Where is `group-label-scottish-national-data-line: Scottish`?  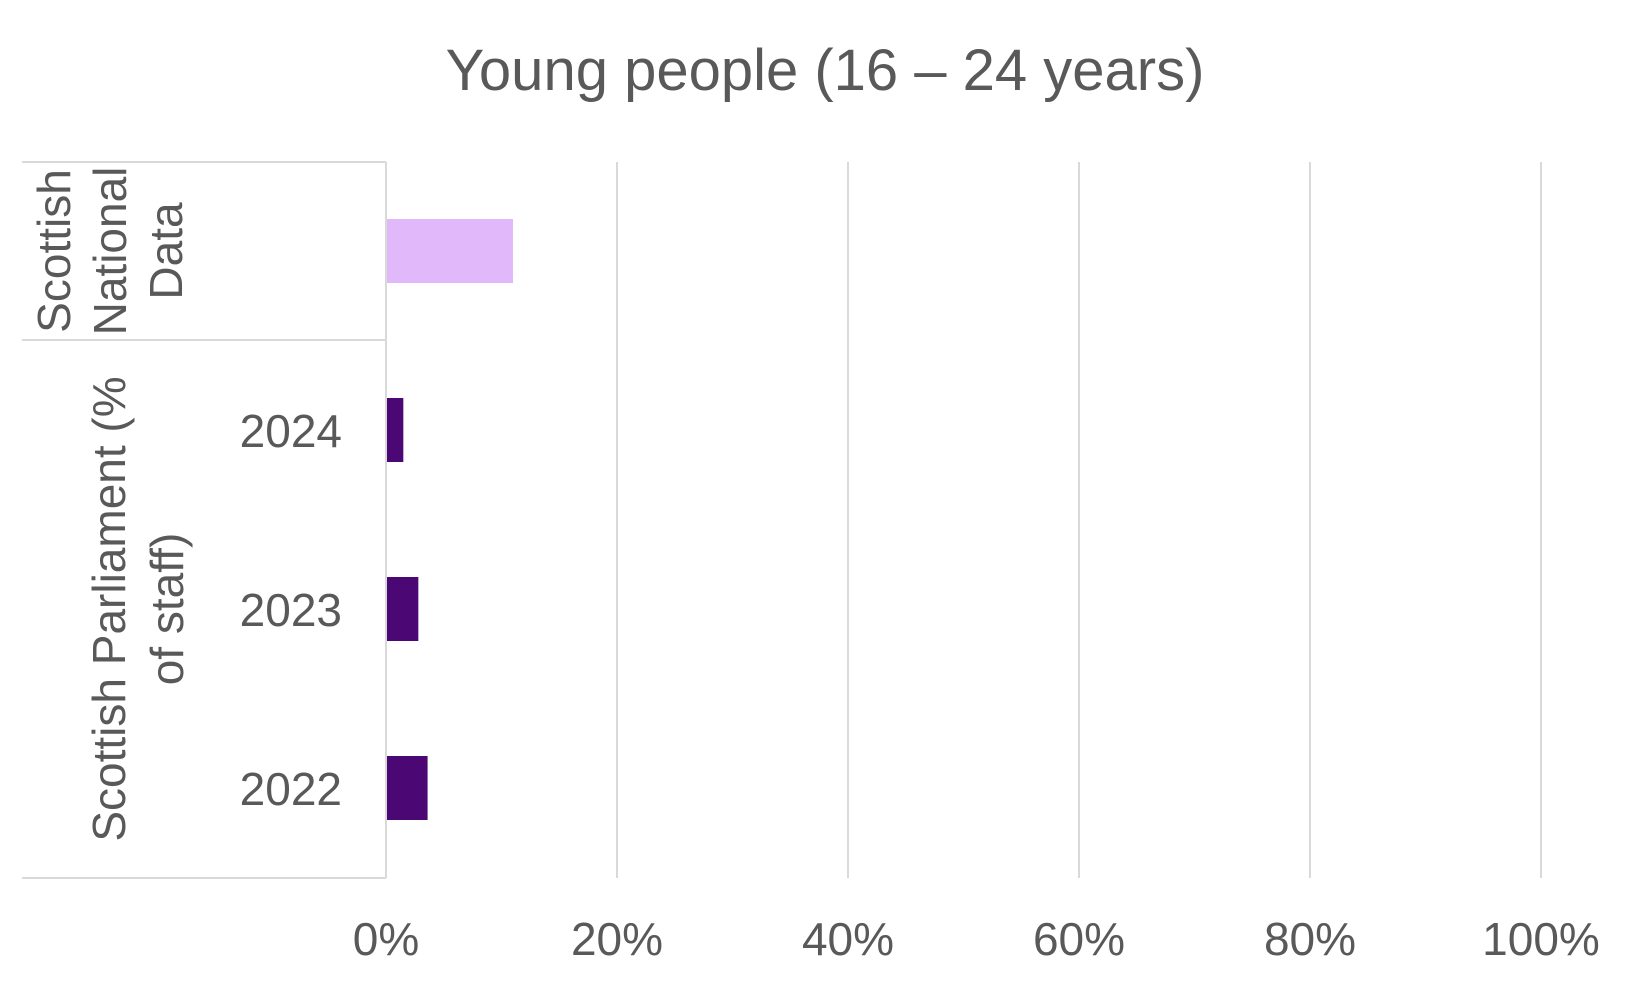
group-label-scottish-national-data-line: Scottish is located at coordinates (54, 251).